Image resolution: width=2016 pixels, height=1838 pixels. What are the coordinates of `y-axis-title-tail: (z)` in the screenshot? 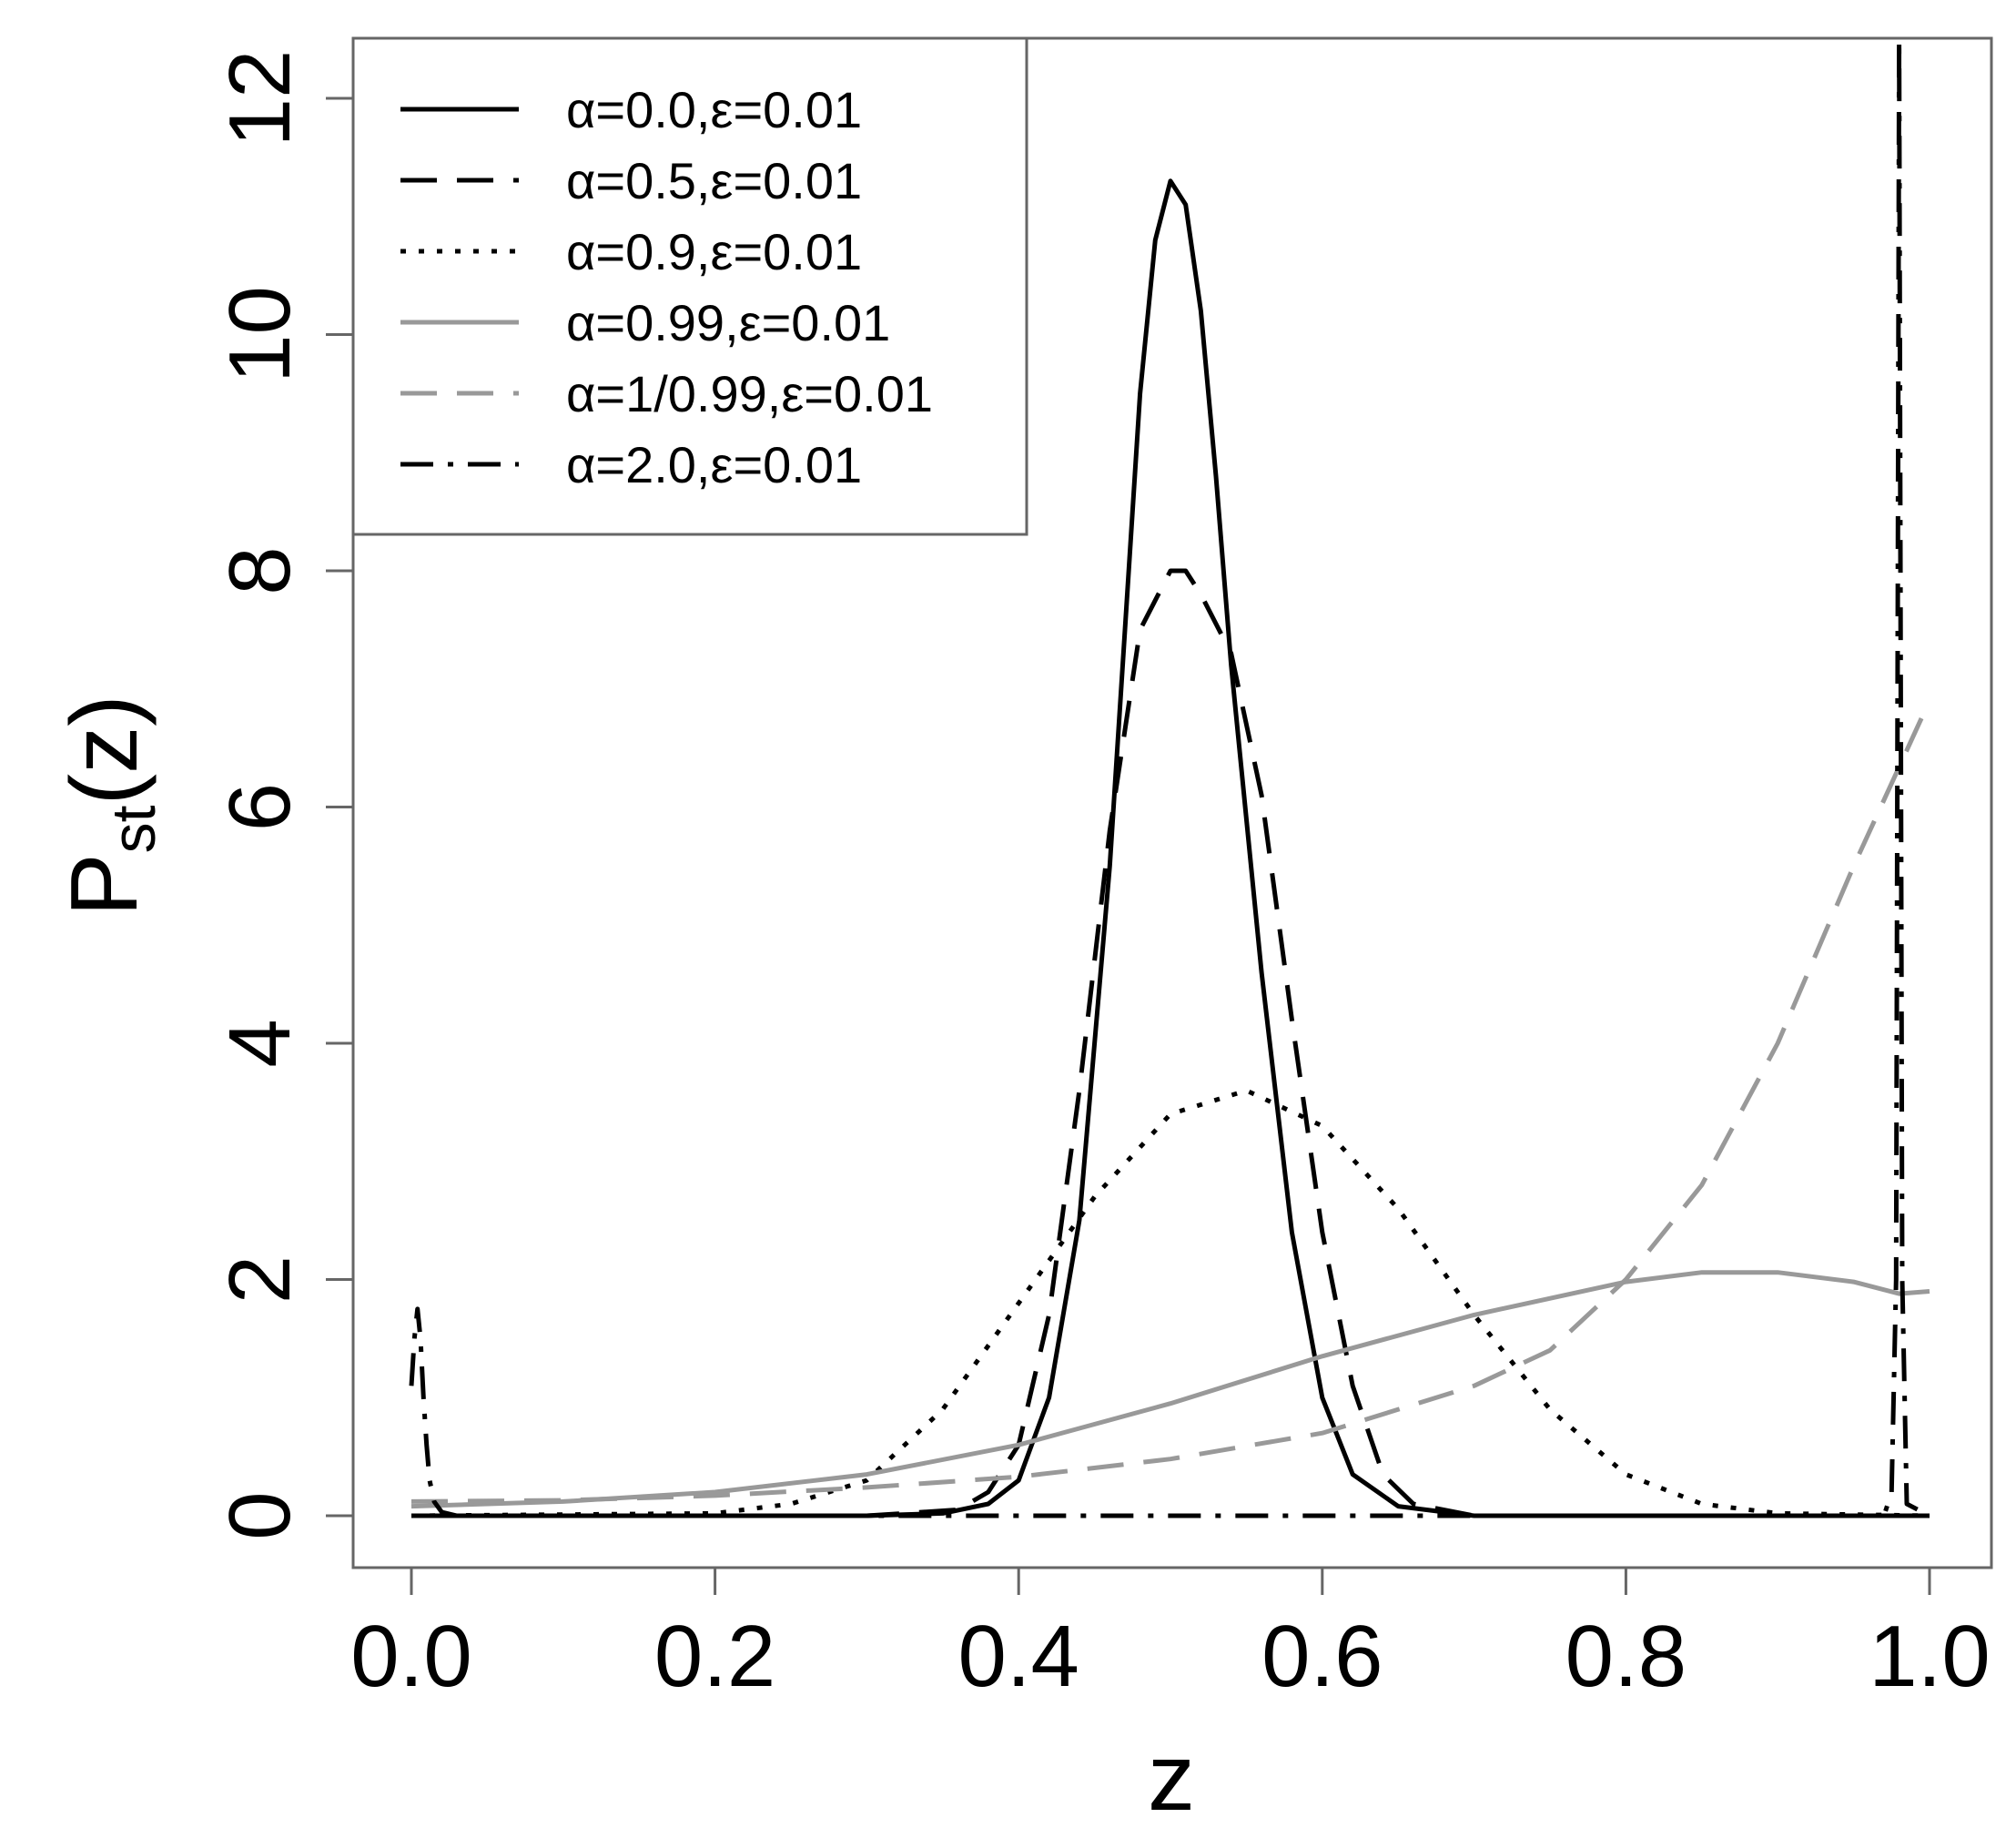 It's located at (104, 750).